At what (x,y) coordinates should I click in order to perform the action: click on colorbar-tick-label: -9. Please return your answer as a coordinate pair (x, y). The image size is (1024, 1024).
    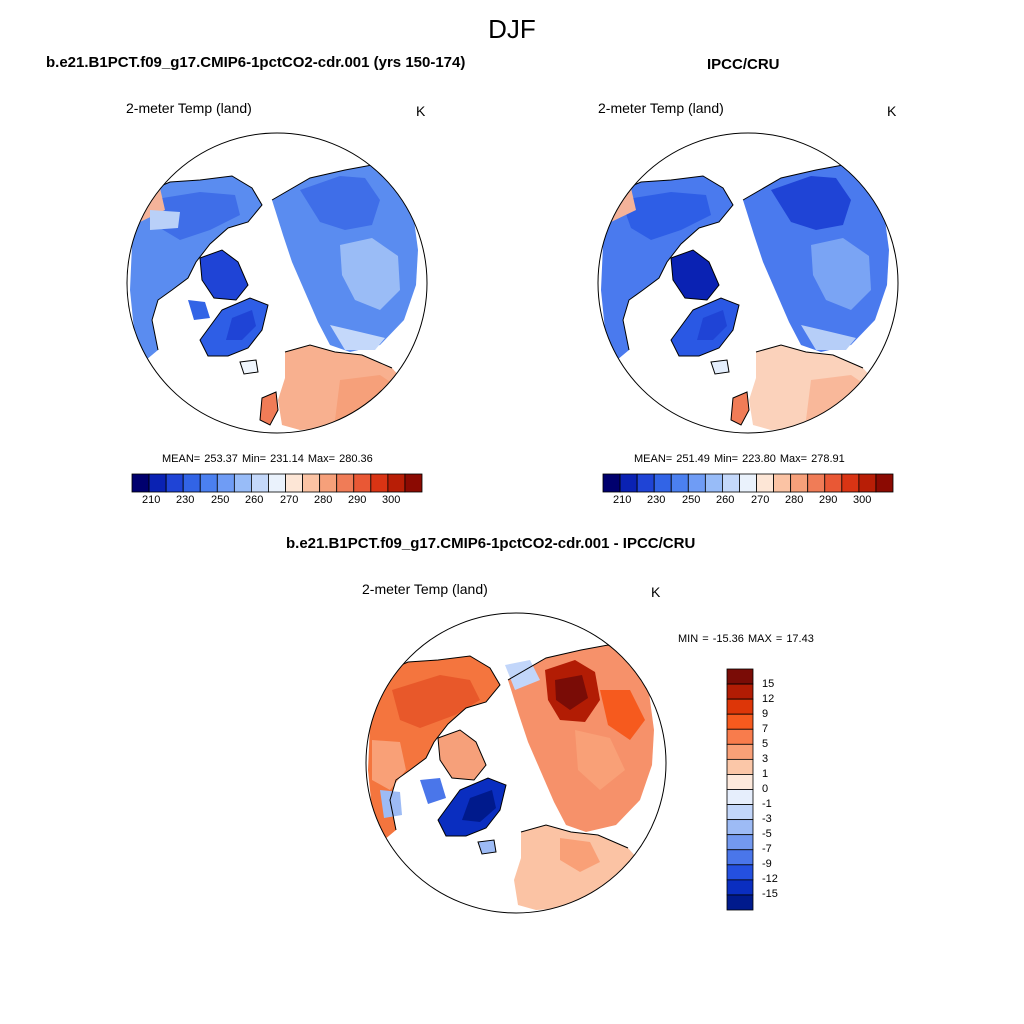
    Looking at the image, I should click on (767, 864).